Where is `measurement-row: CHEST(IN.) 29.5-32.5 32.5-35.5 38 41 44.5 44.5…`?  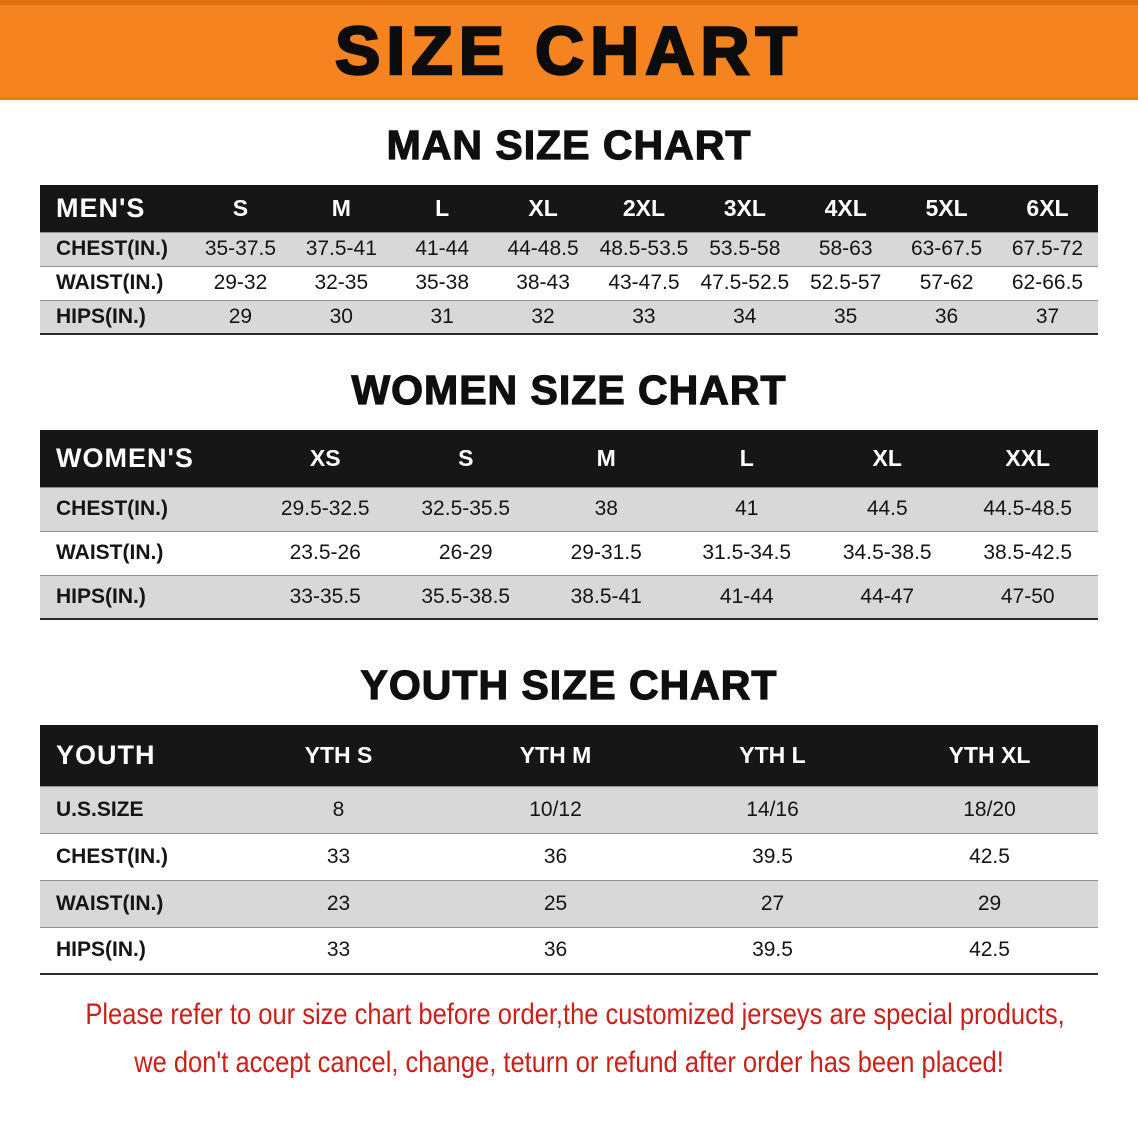
measurement-row: CHEST(IN.) 29.5-32.5 32.5-35.5 38 41 44.5 44.5… is located at coordinates (569, 508).